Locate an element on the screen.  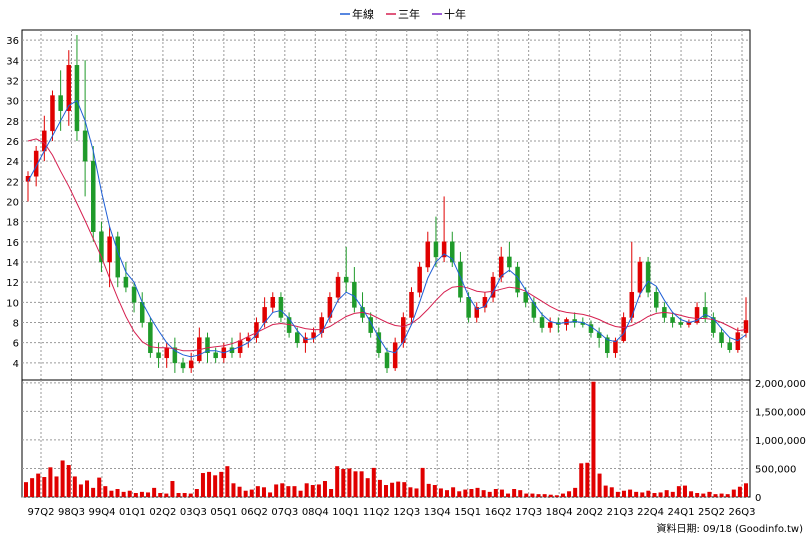
x-tick-label: 26Q3 is located at coordinates (742, 512).